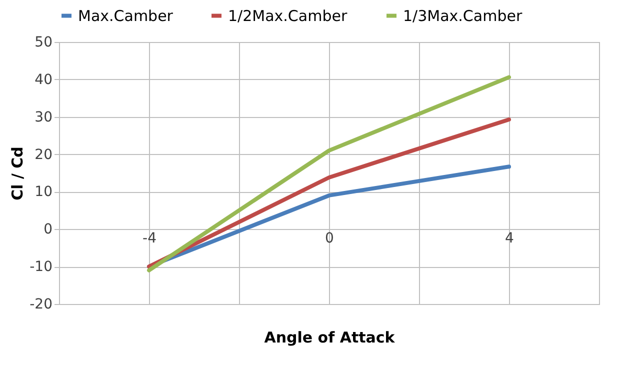 The height and width of the screenshot is (365, 637). What do you see at coordinates (330, 337) in the screenshot?
I see `x-axis-title: Angle of Attack` at bounding box center [330, 337].